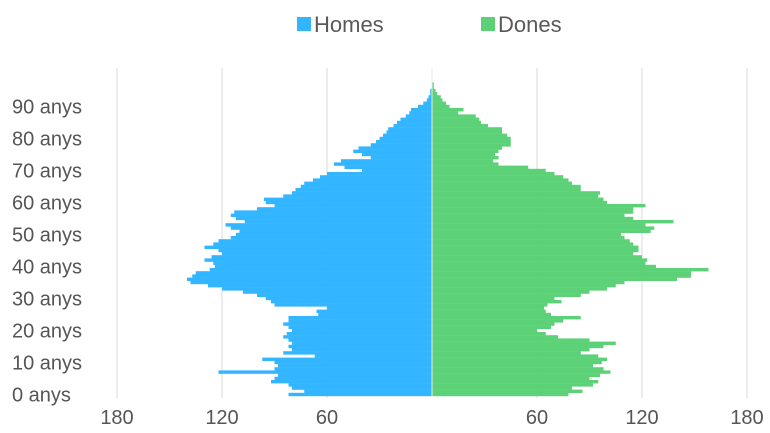 The width and height of the screenshot is (770, 433). I want to click on legend-swatch-dones, so click(488, 24).